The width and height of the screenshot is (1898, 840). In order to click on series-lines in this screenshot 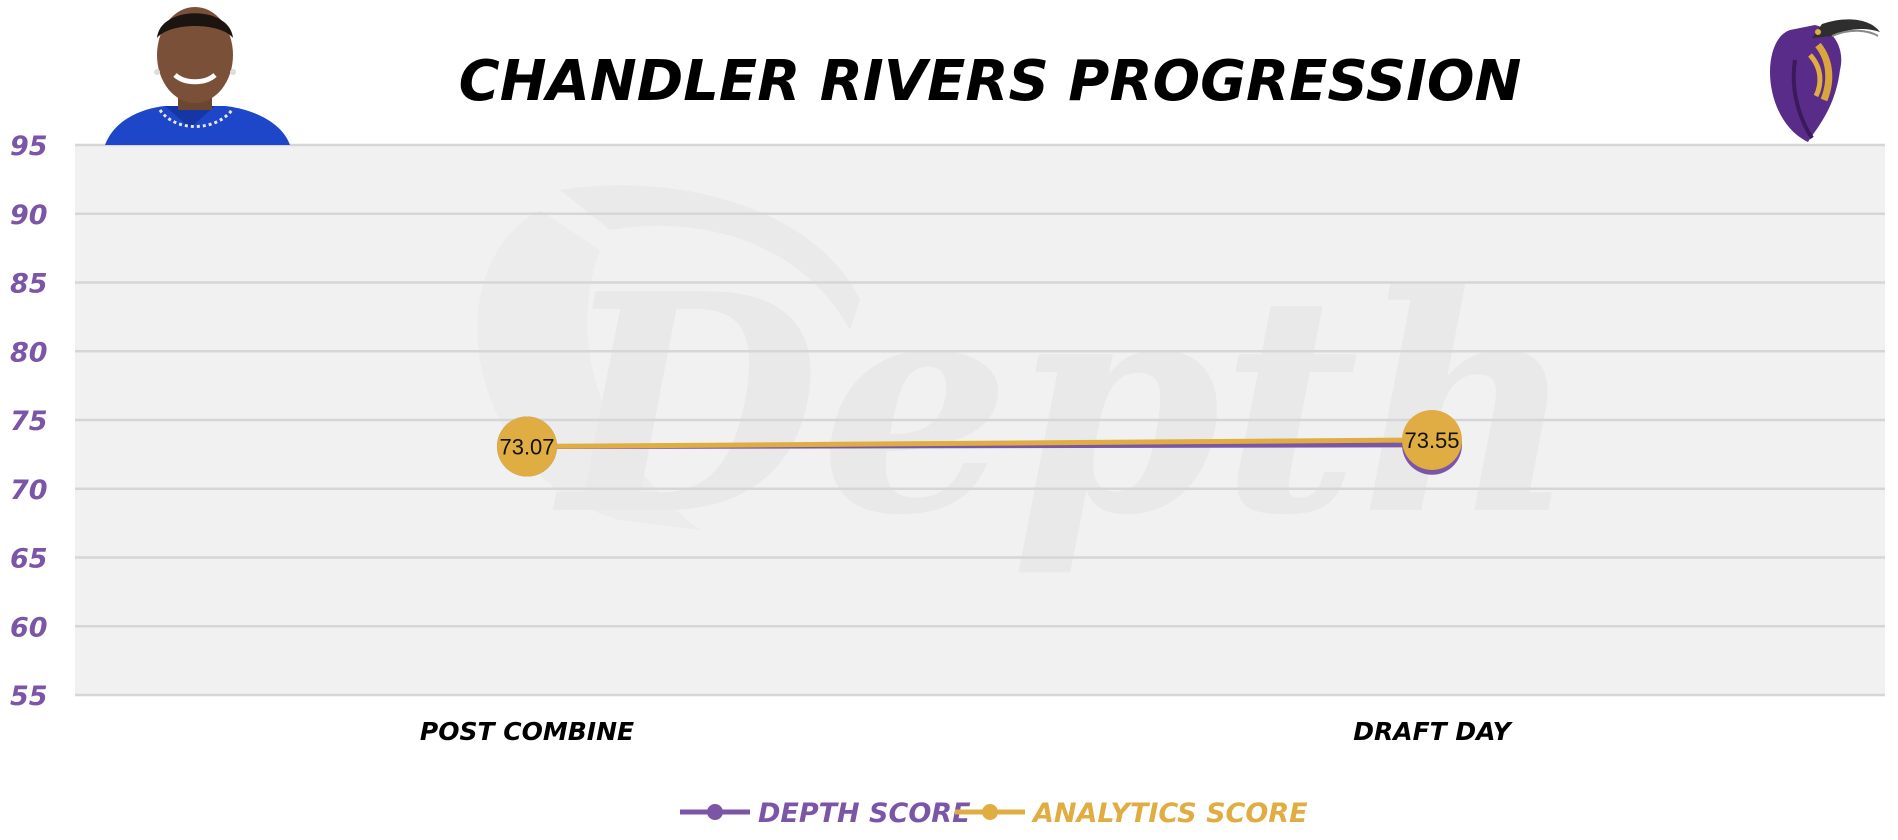, I will do `click(979, 443)`.